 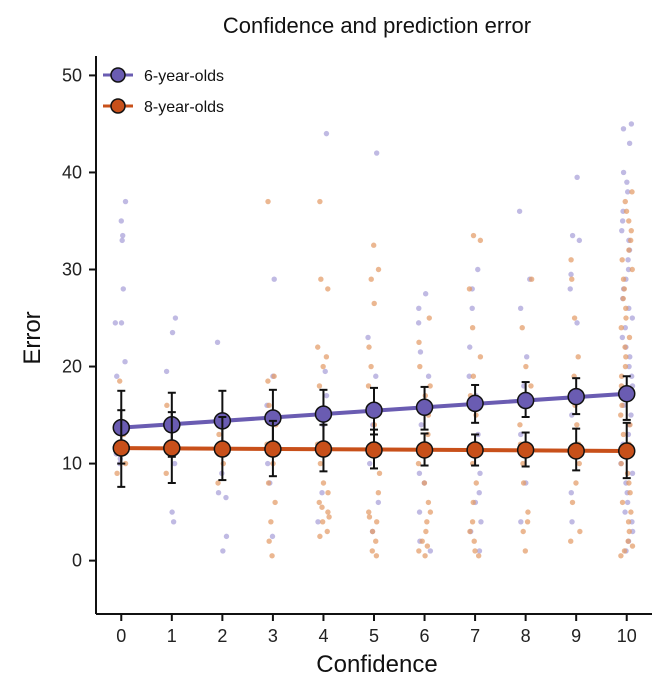 What do you see at coordinates (222, 636) in the screenshot?
I see `x-tick-label: 2` at bounding box center [222, 636].